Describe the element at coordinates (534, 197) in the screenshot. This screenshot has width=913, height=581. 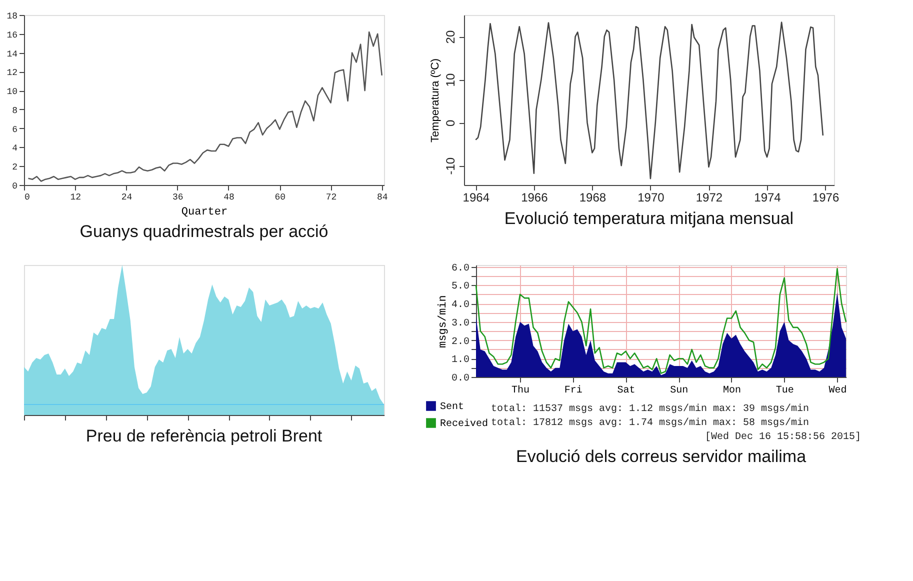
I see `x-tick-label: 1966` at that location.